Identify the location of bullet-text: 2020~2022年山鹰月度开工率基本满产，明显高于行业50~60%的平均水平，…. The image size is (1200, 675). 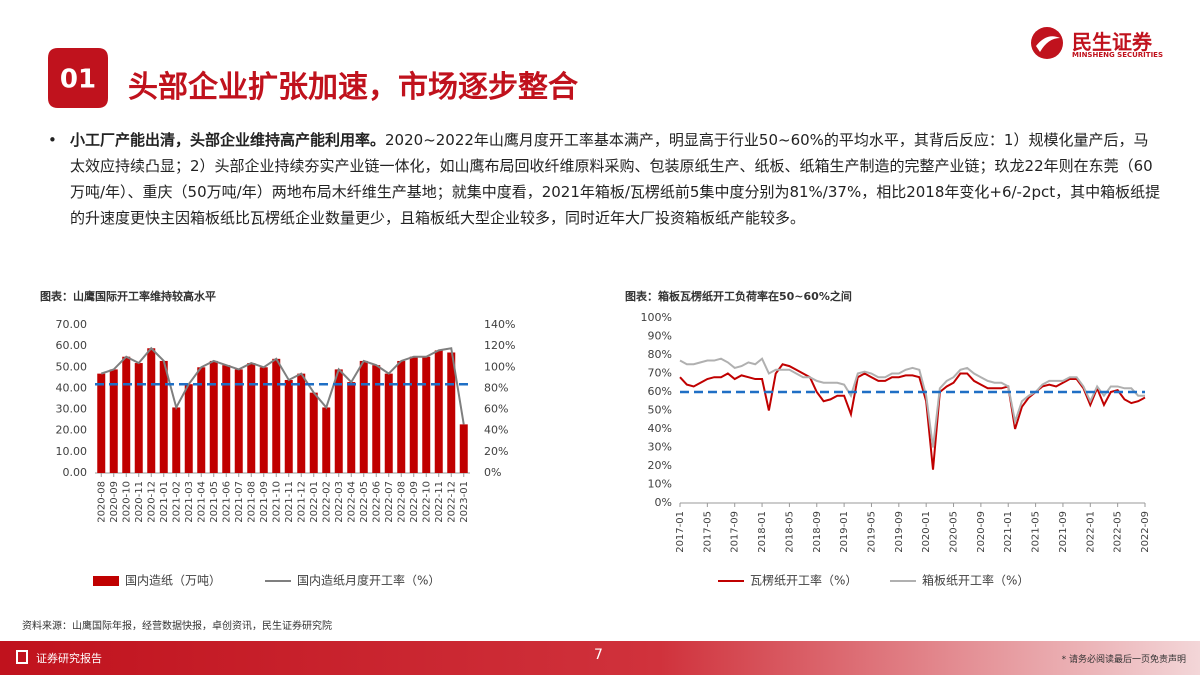
(615, 179).